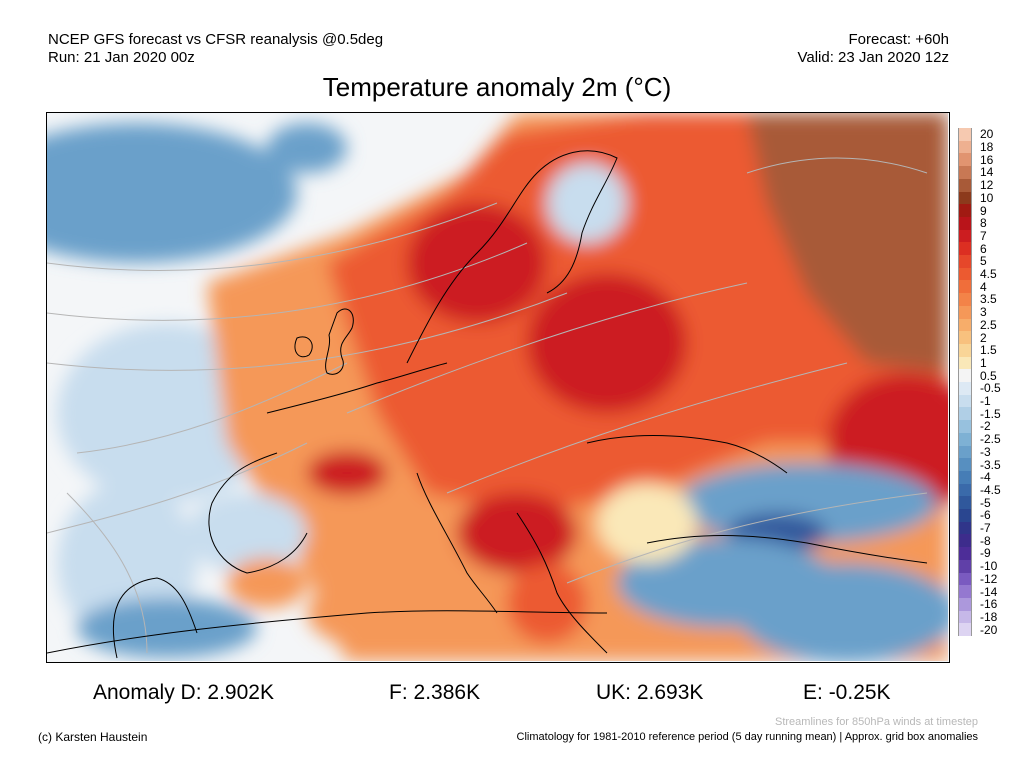 The image size is (1024, 768). What do you see at coordinates (93, 737) in the screenshot?
I see `copyright: (c) Karsten Haustein` at bounding box center [93, 737].